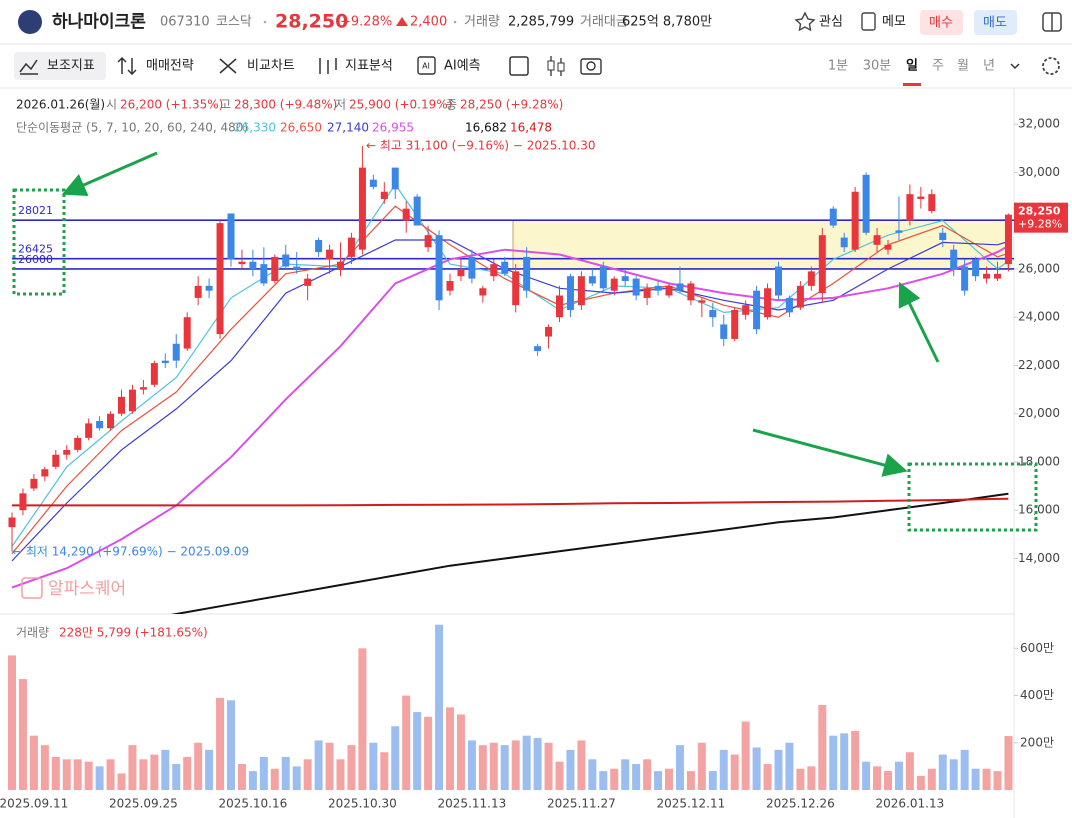 The width and height of the screenshot is (1072, 818). What do you see at coordinates (462, 66) in the screenshot?
I see `tool: AI예측` at bounding box center [462, 66].